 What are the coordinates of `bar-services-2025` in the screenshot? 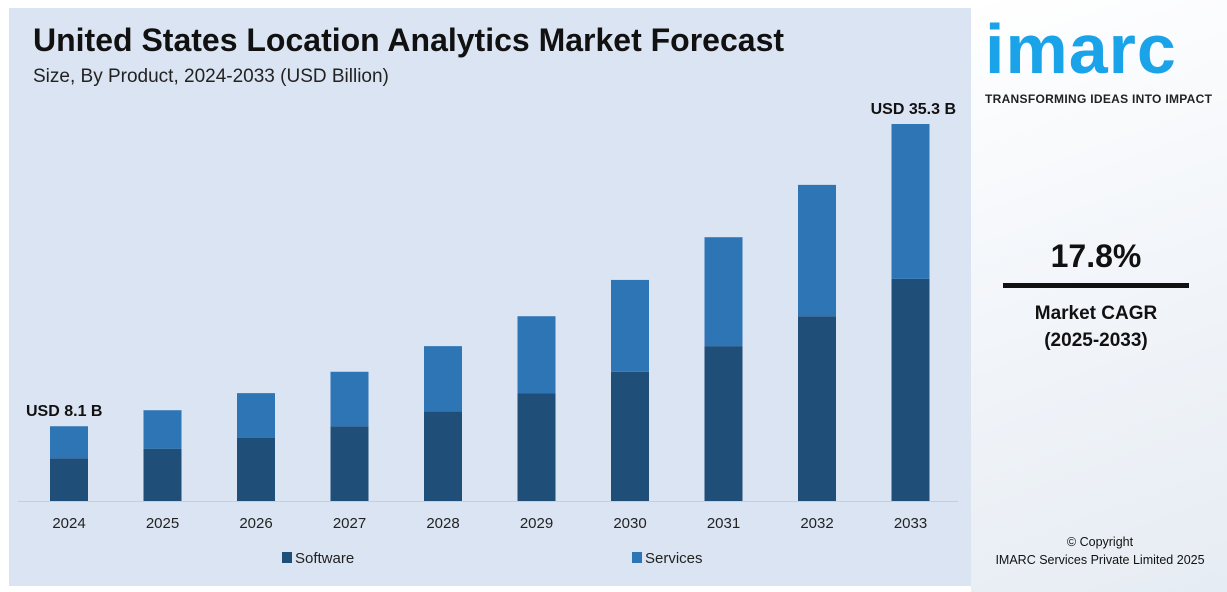 It's located at (162, 429).